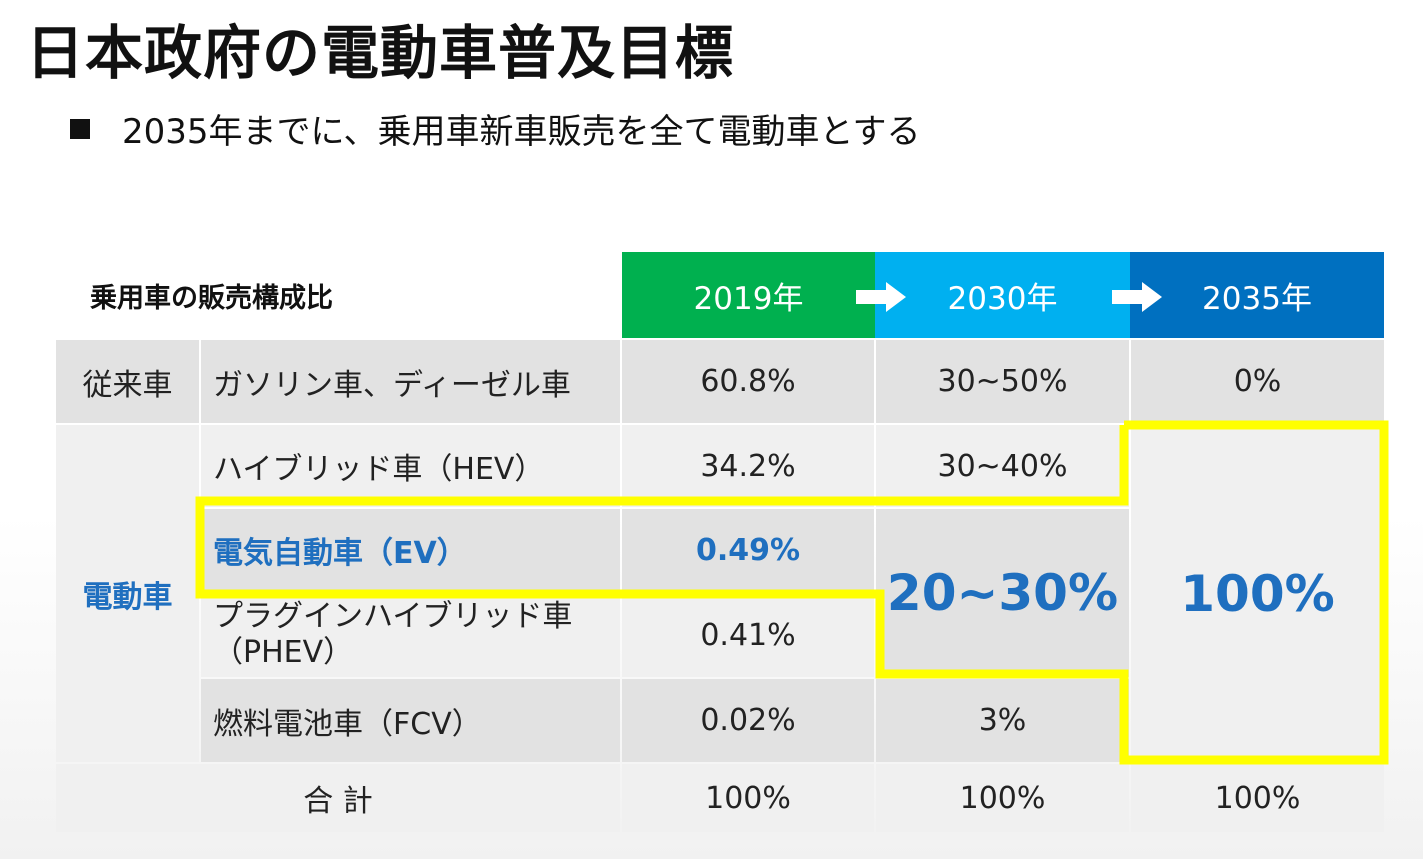 The width and height of the screenshot is (1423, 859). Describe the element at coordinates (748, 295) in the screenshot. I see `year-header-2019: 2019年` at that location.